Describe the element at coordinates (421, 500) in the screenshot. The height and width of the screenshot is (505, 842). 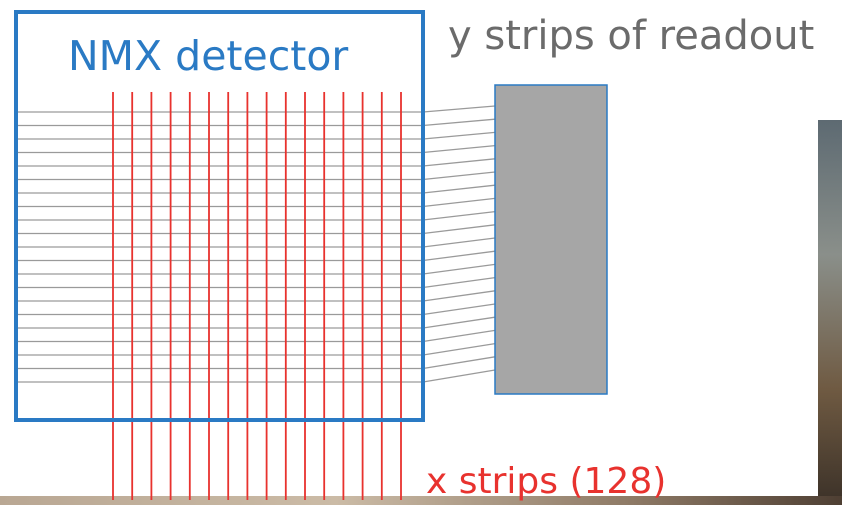
I see `background-photo-bottom` at that location.